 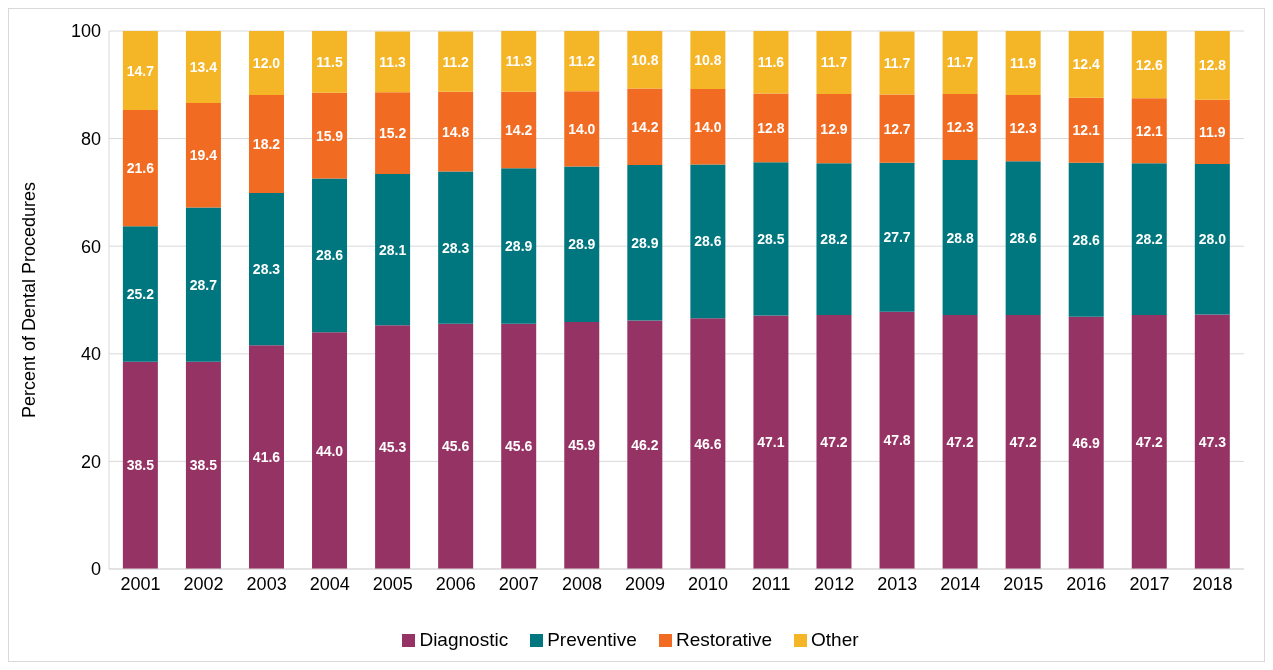 What do you see at coordinates (835, 639) in the screenshot?
I see `legend-label: Other` at bounding box center [835, 639].